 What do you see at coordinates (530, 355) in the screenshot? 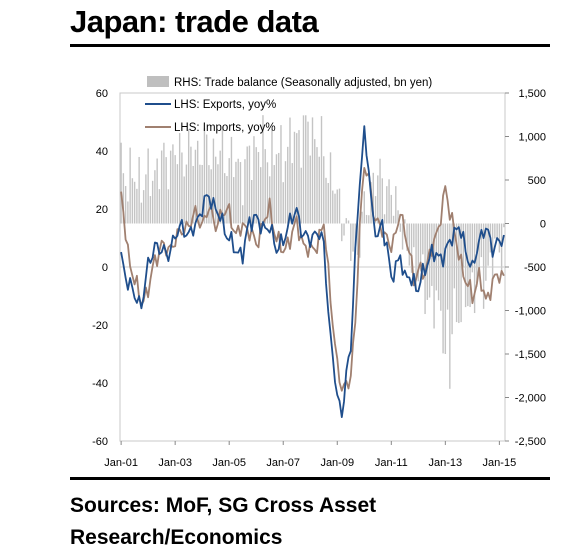
I see `right-tick-label: -1,500` at bounding box center [530, 355].